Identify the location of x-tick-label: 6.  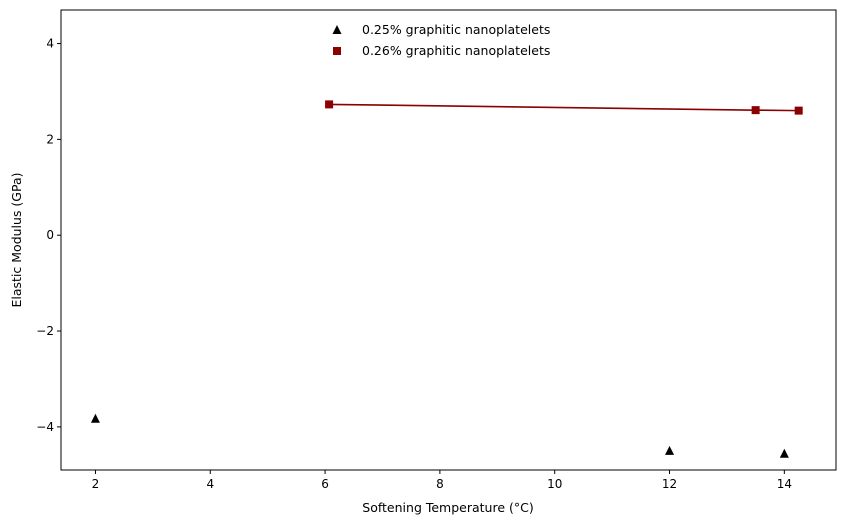
(325, 484).